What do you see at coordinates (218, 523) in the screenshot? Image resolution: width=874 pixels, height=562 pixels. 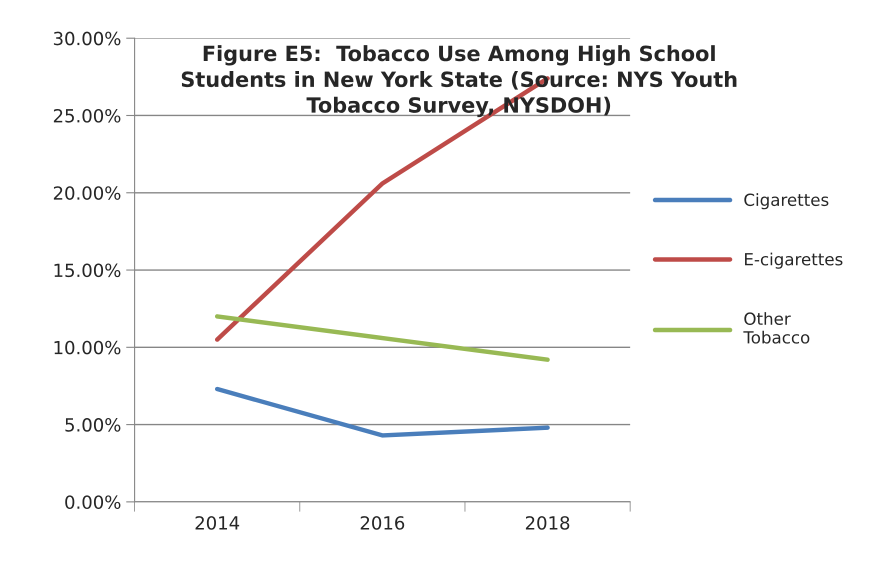 I see `x-tick-label: 2014` at bounding box center [218, 523].